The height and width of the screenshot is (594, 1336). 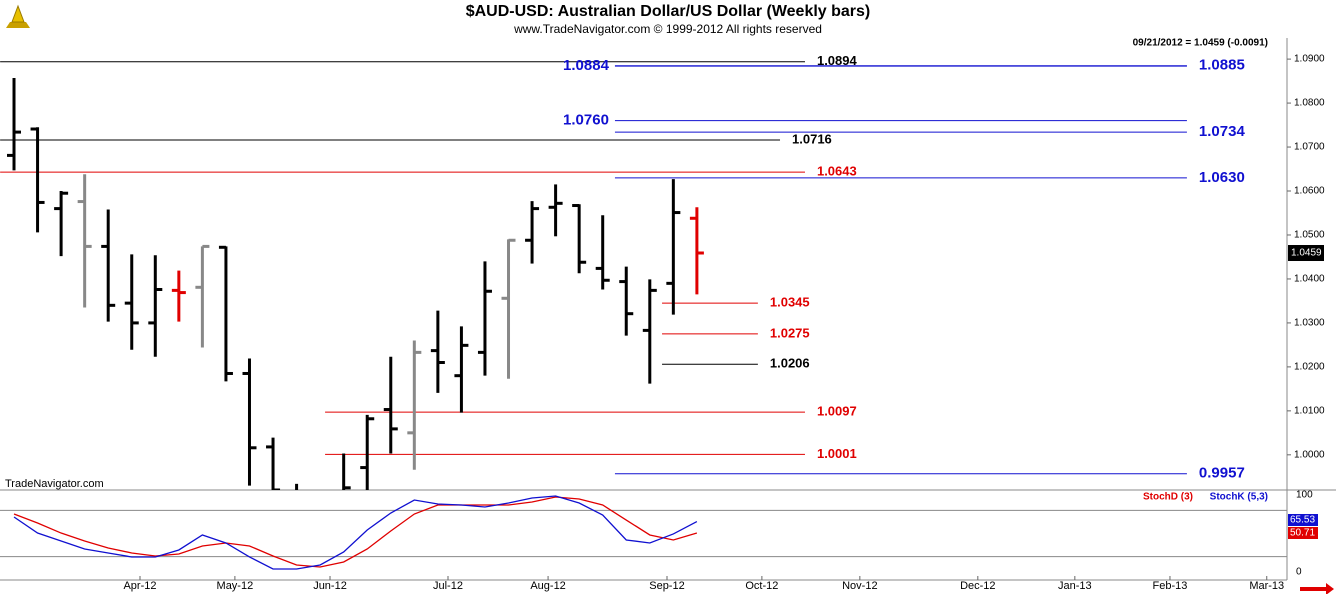 What do you see at coordinates (1168, 497) in the screenshot?
I see `legend-entry: StochD (3)` at bounding box center [1168, 497].